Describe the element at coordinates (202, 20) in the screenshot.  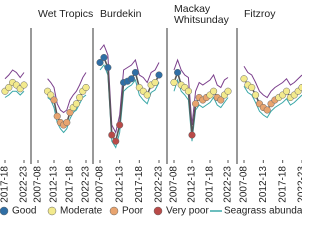
I see `panel-title: Whitsunday` at that location.